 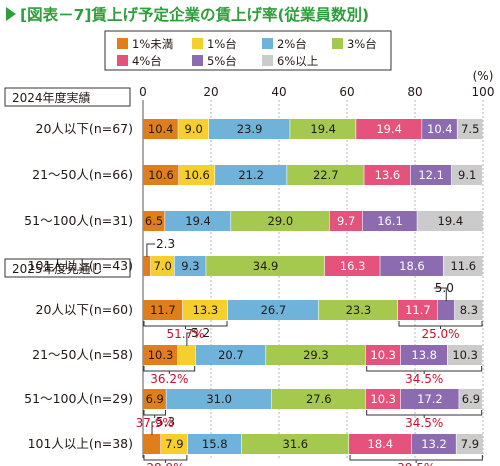 I want to click on data-label-5-4: 10.3, so click(x=383, y=355).